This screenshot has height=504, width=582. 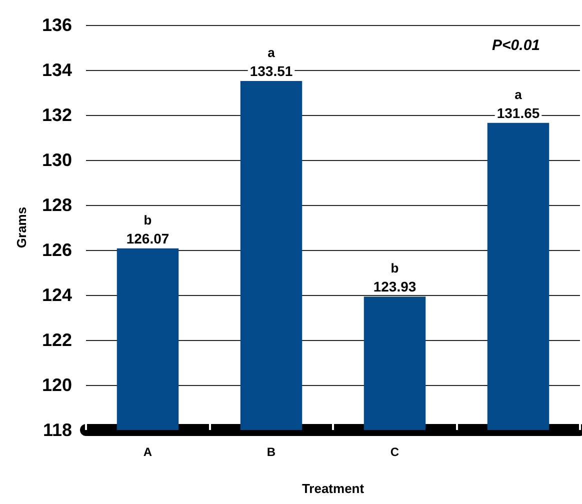 What do you see at coordinates (516, 45) in the screenshot?
I see `annotation: P<0.01` at bounding box center [516, 45].